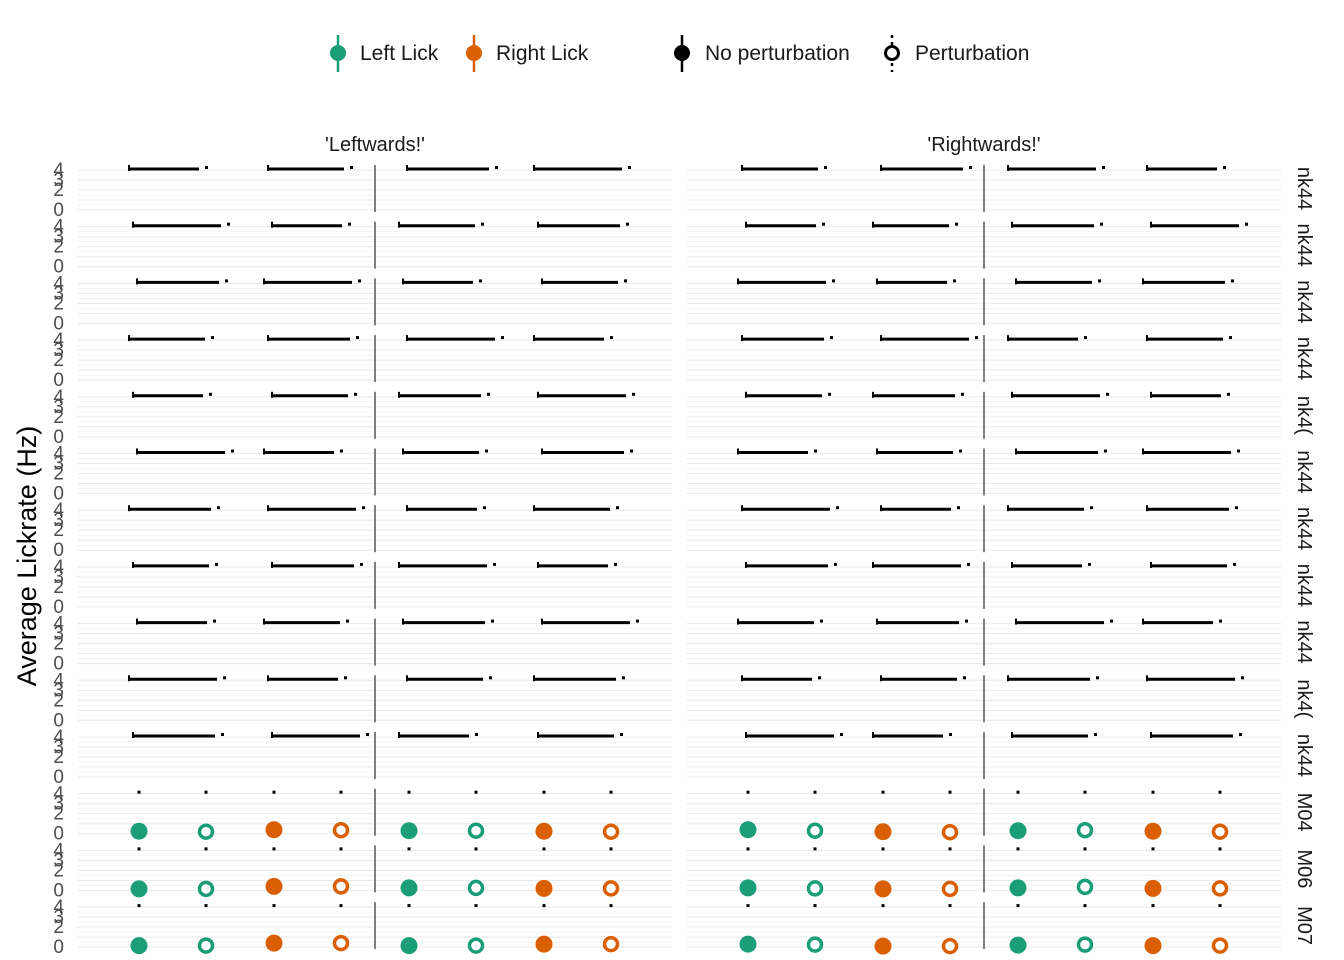  I want to click on legend-label-left-lick: Left Lick, so click(399, 53).